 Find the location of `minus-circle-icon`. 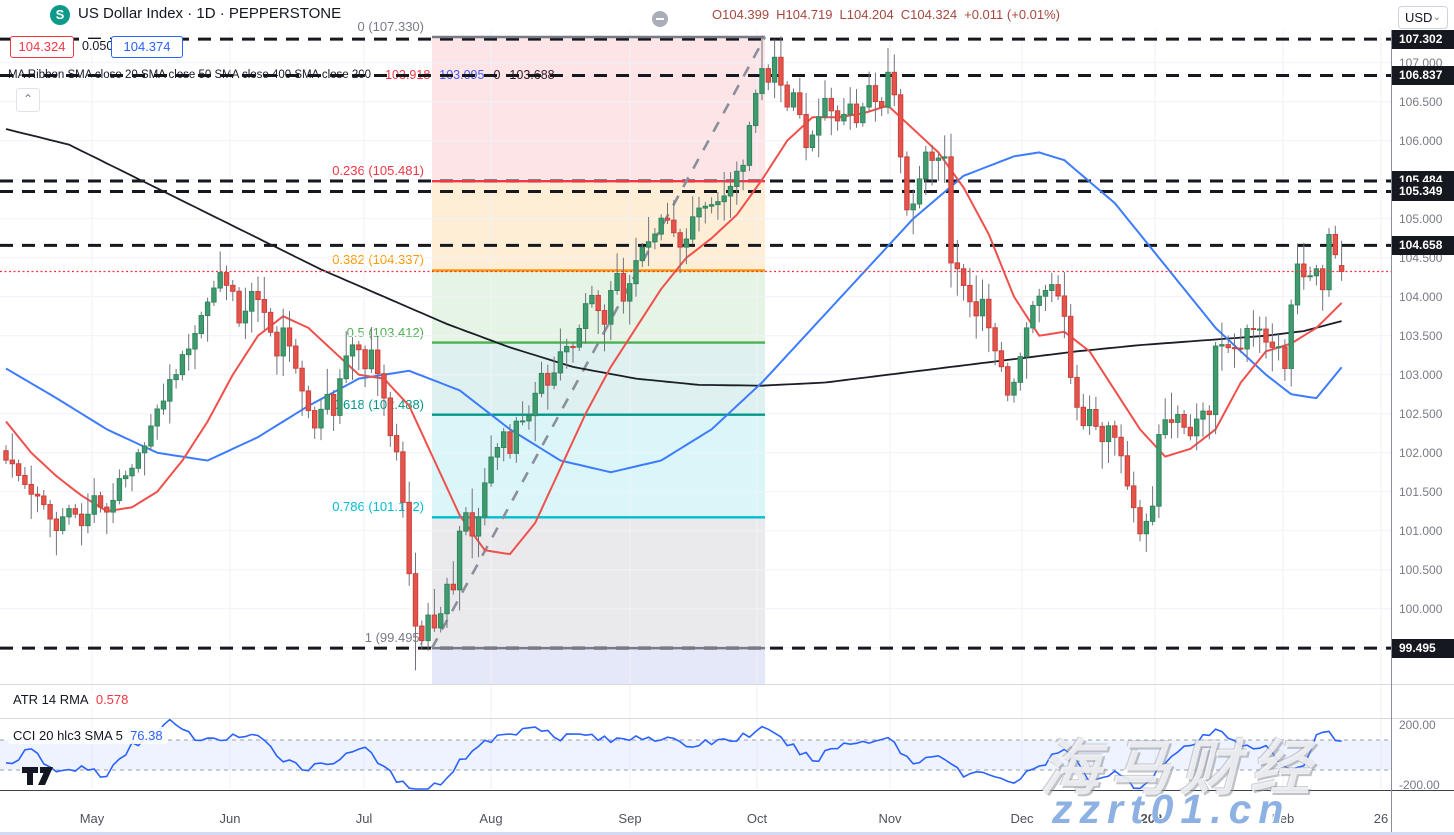

minus-circle-icon is located at coordinates (660, 19).